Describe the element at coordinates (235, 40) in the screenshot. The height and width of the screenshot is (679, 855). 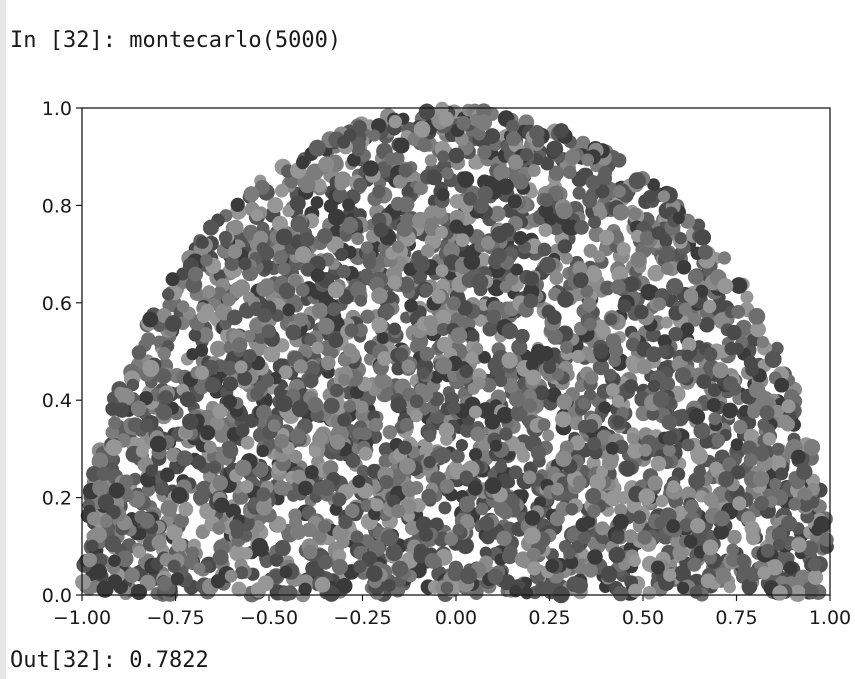
I see `input-code: montecarlo(5000)` at that location.